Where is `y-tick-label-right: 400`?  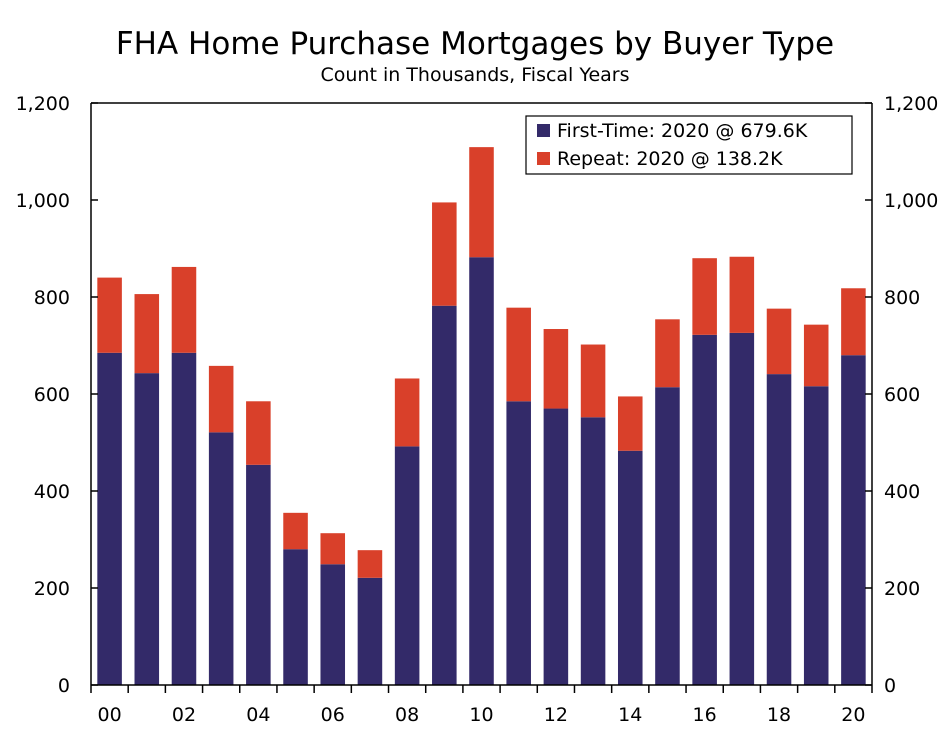
y-tick-label-right: 400 is located at coordinates (902, 492).